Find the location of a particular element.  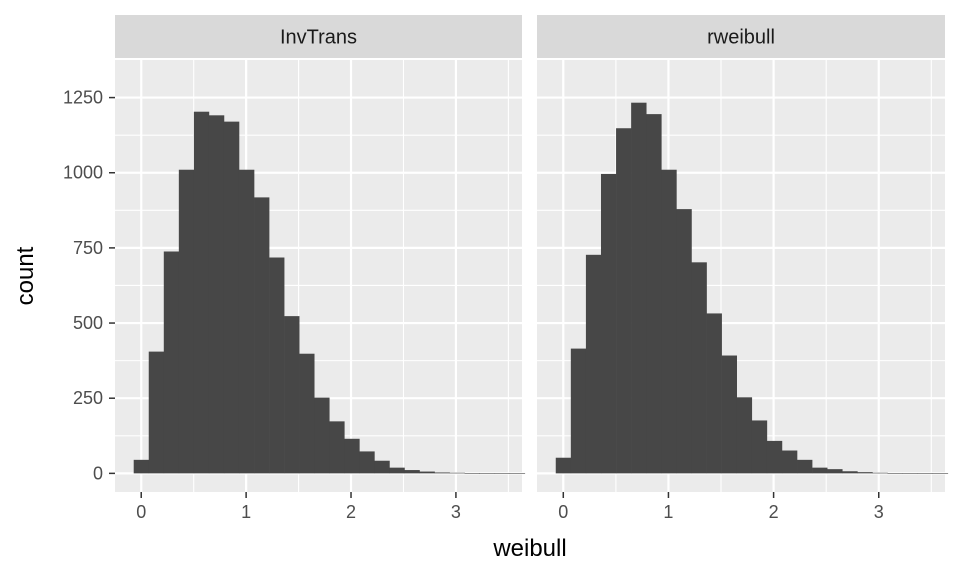

y-tick-label: 1000 is located at coordinates (83, 173).